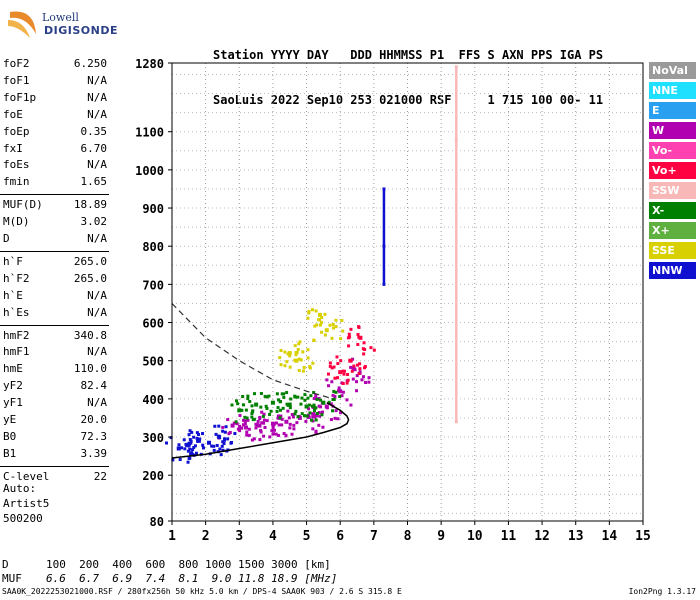 Image resolution: width=700 pixels, height=600 pixels. What do you see at coordinates (94, 222) in the screenshot?
I see `param-value: 3.02` at bounding box center [94, 222].